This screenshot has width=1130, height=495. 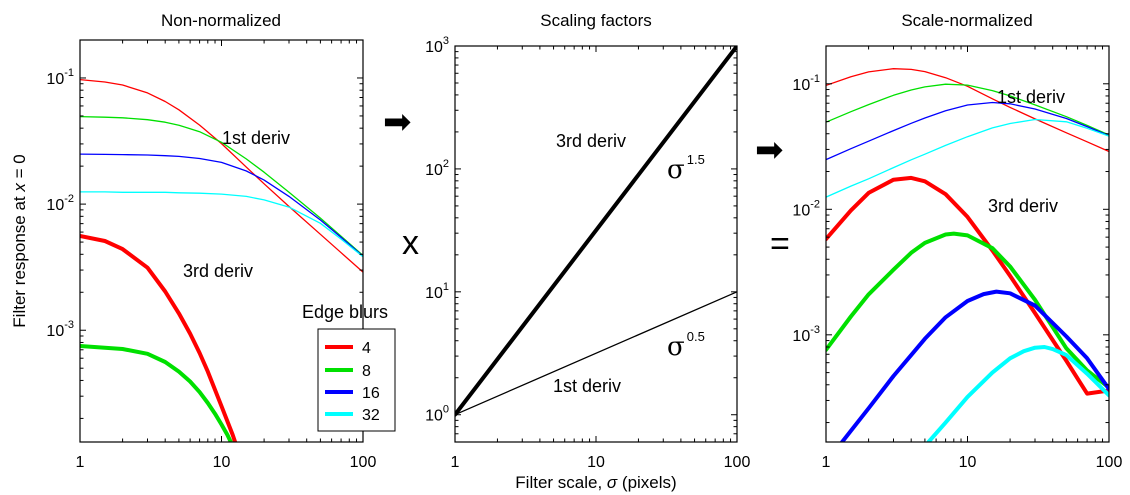 I want to click on p3-x-tick-label: 100, so click(x=1109, y=462).